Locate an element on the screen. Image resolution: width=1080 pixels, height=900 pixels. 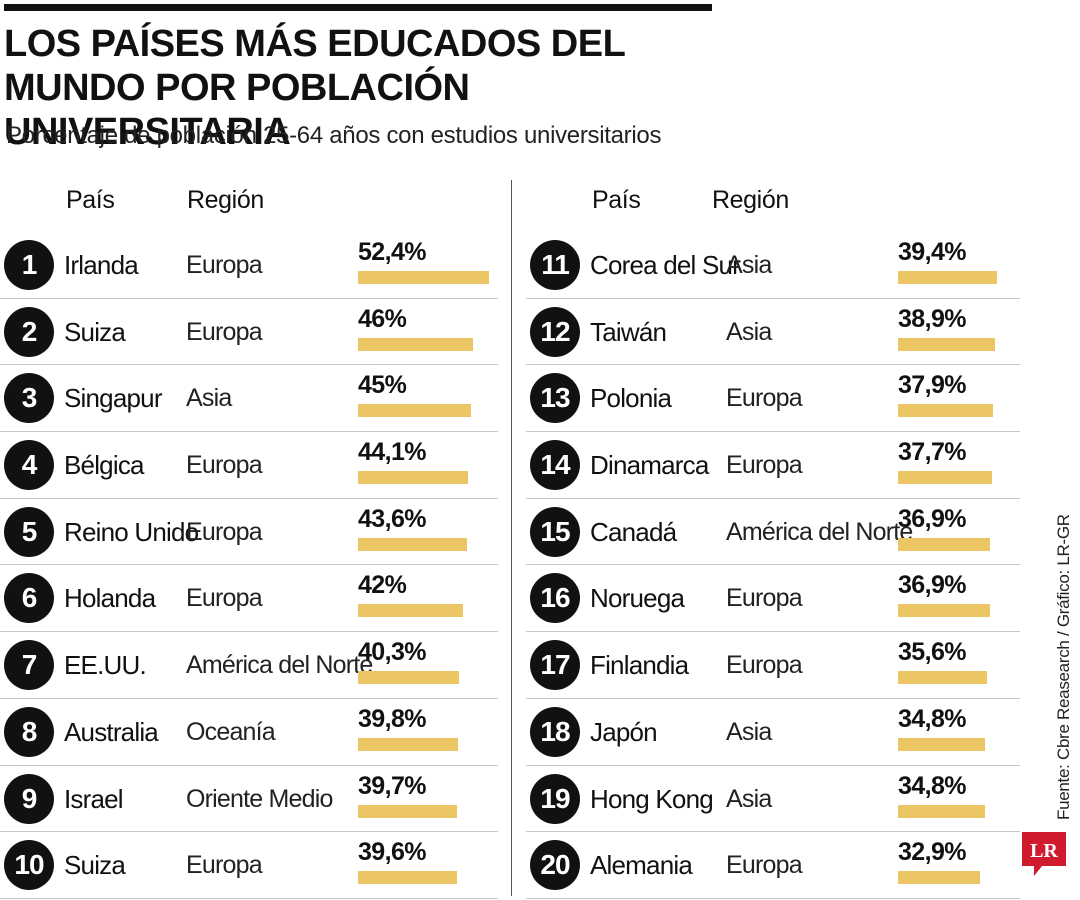
left-column-header: País Región is located at coordinates (249, 205).